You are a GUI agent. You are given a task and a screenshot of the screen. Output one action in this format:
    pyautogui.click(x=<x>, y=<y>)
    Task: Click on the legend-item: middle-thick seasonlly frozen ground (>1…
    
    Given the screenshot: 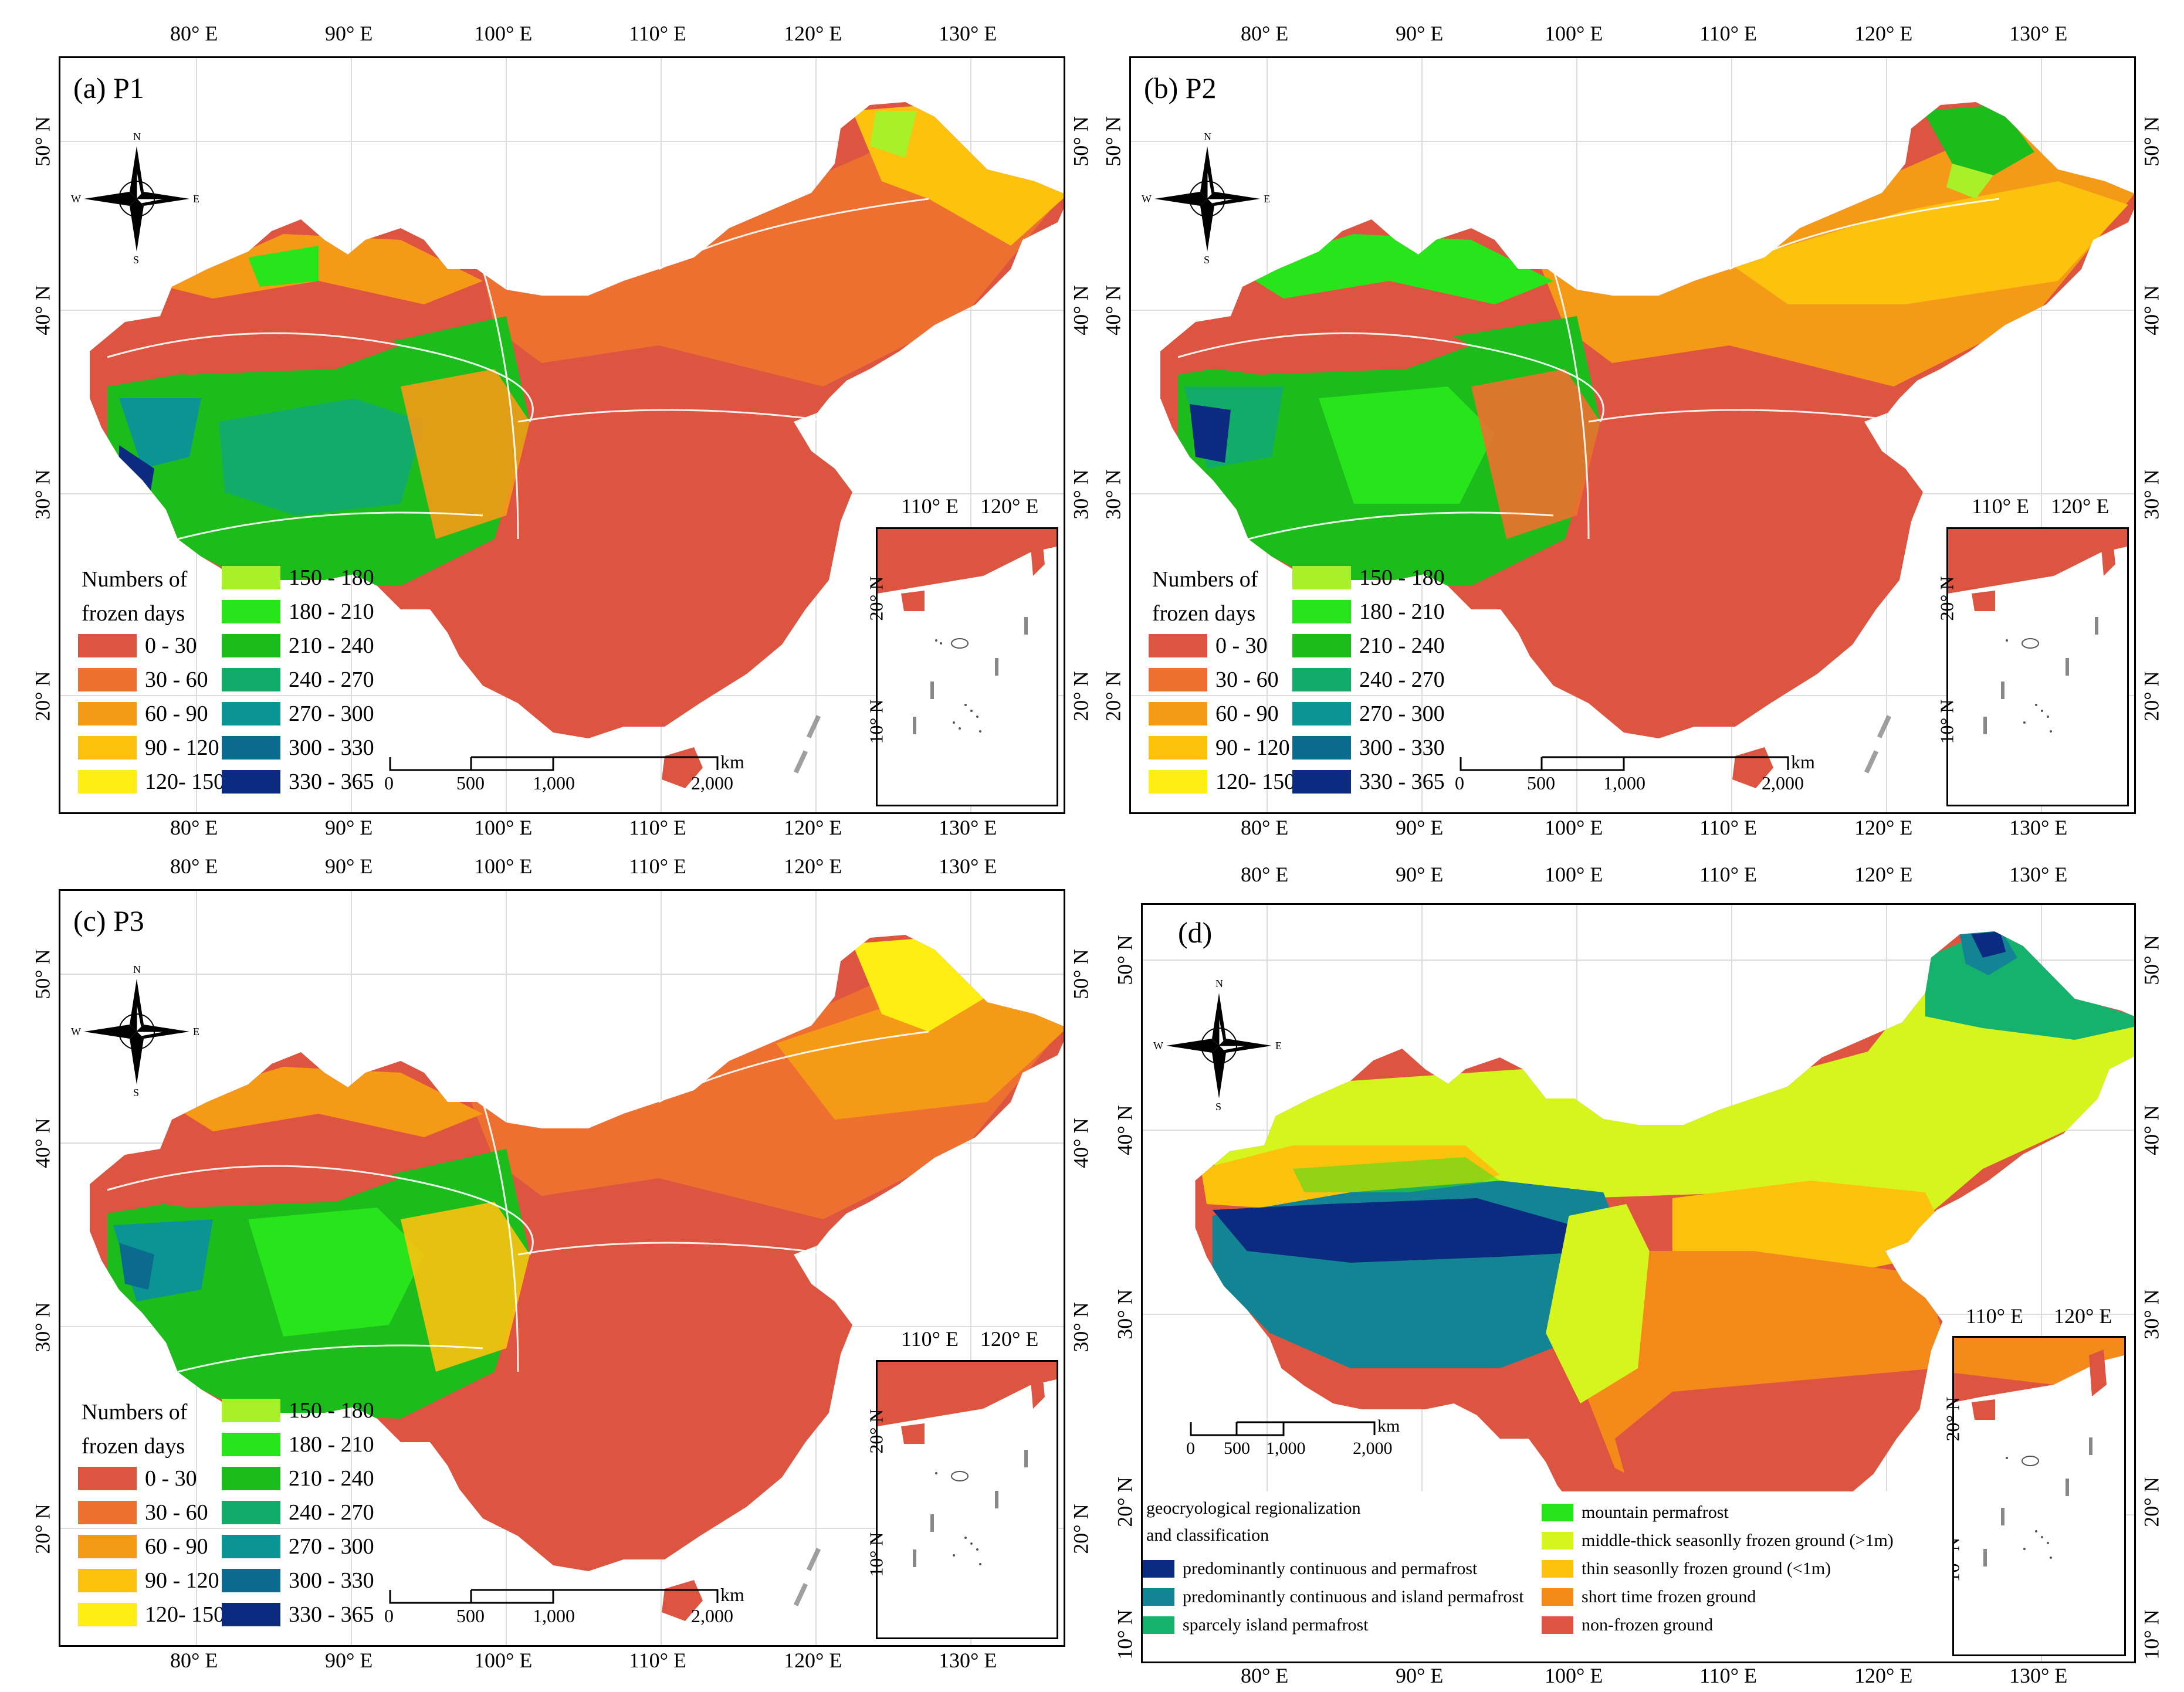 What is the action you would take?
    pyautogui.click(x=1718, y=1540)
    